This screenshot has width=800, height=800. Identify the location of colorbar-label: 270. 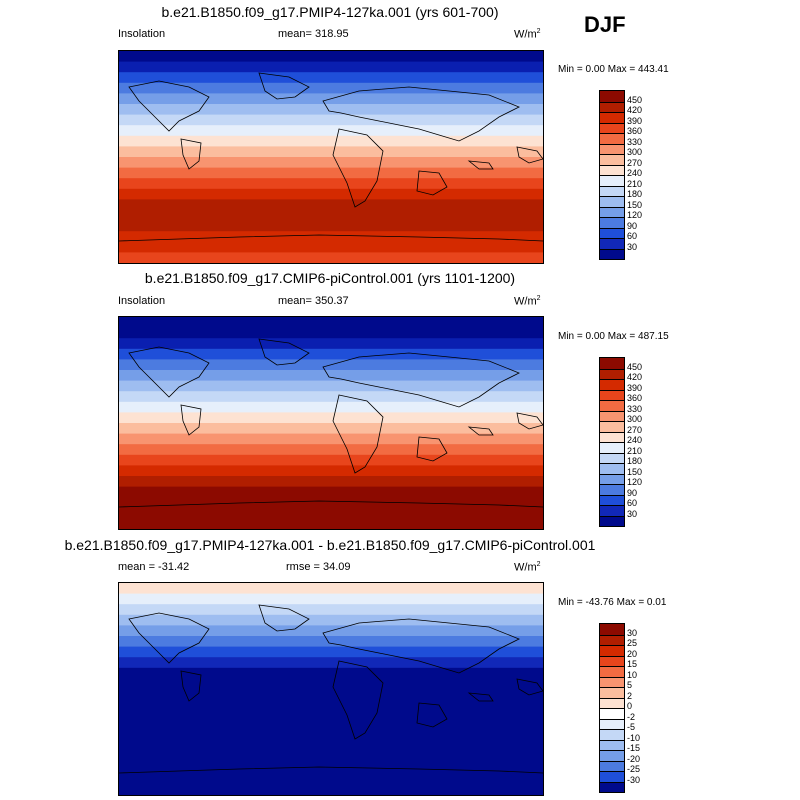
(635, 429).